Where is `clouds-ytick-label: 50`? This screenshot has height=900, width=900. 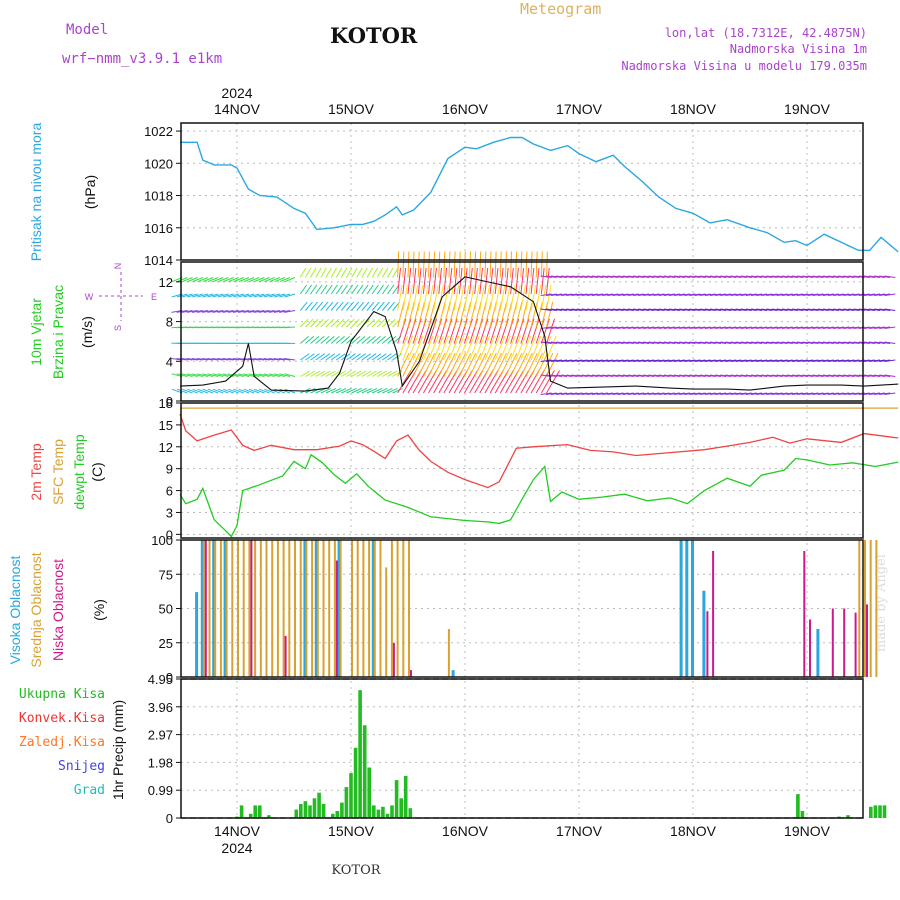 clouds-ytick-label: 50 is located at coordinates (166, 609).